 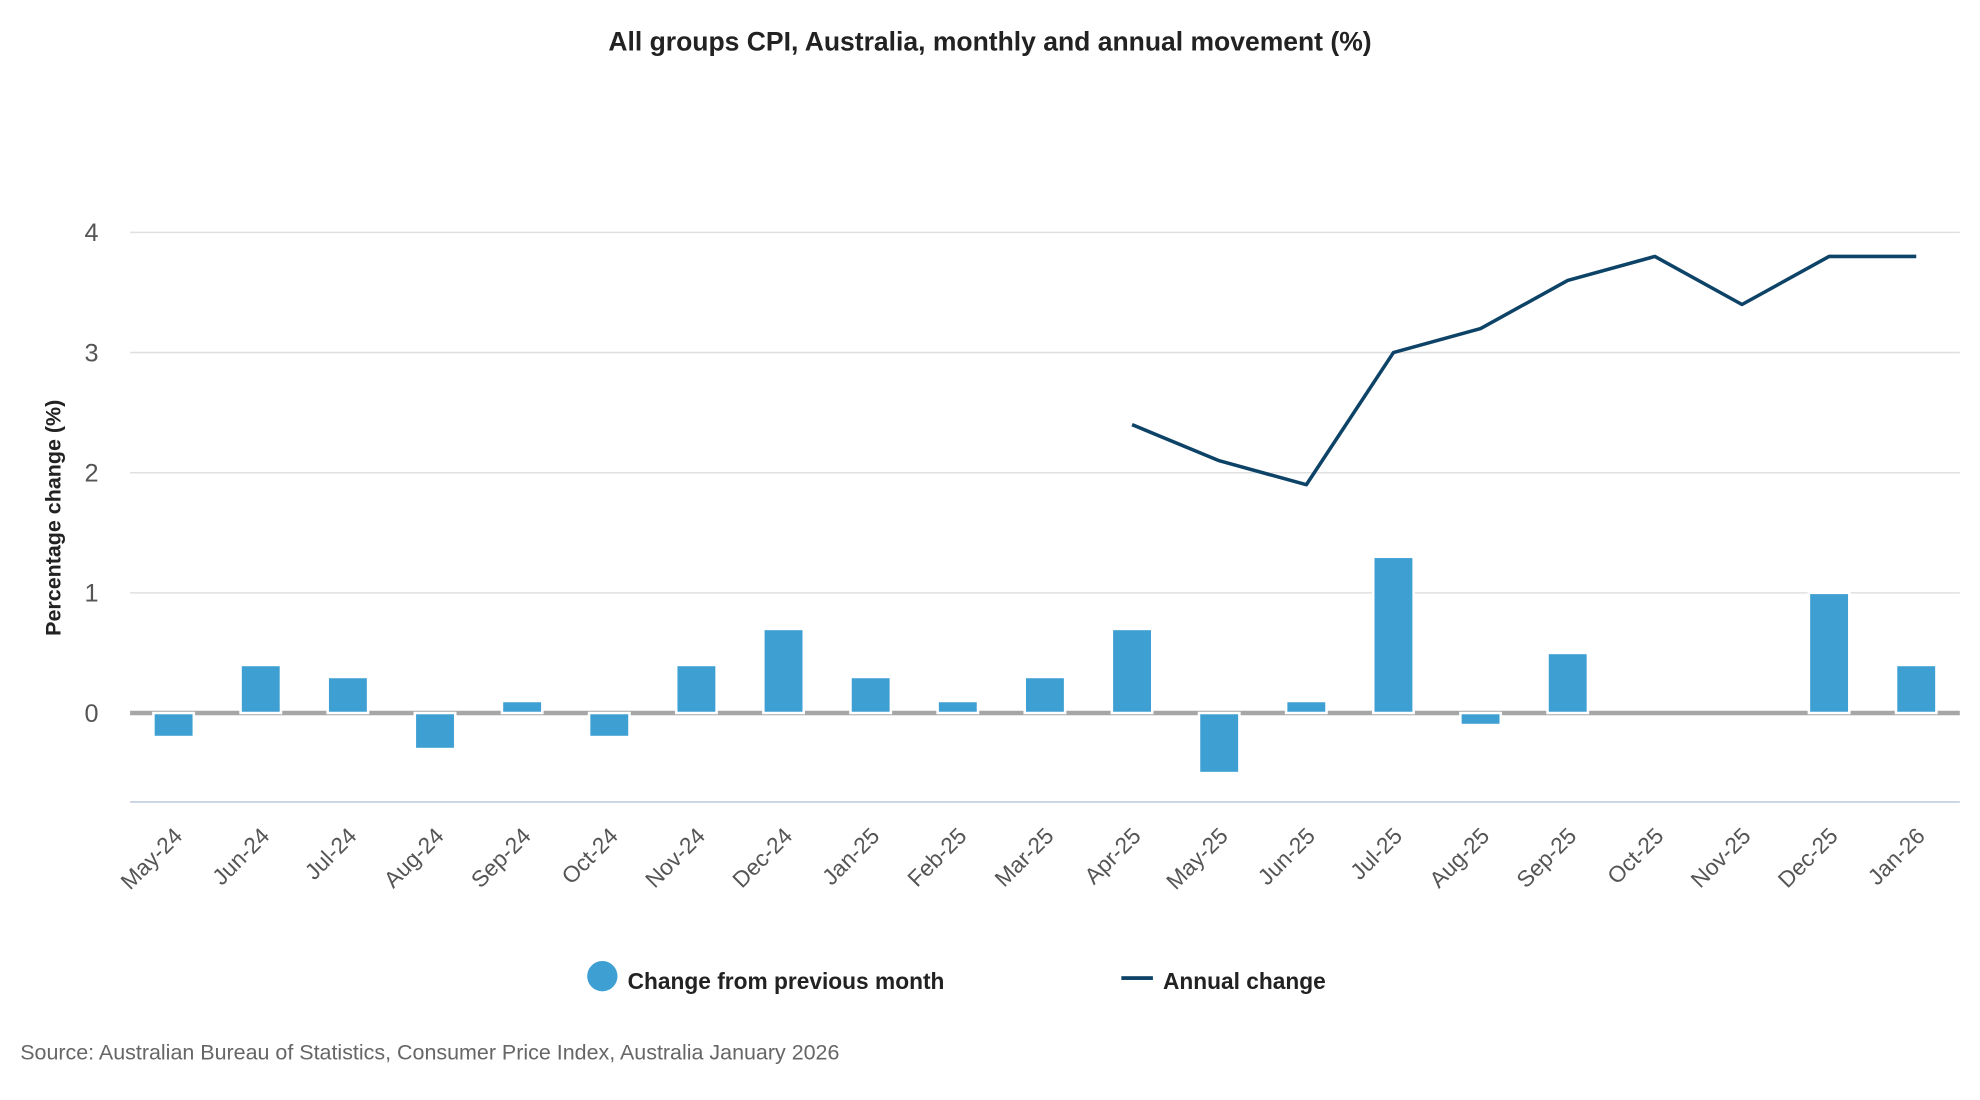 I want to click on y-tick-label: 0, so click(x=91, y=714).